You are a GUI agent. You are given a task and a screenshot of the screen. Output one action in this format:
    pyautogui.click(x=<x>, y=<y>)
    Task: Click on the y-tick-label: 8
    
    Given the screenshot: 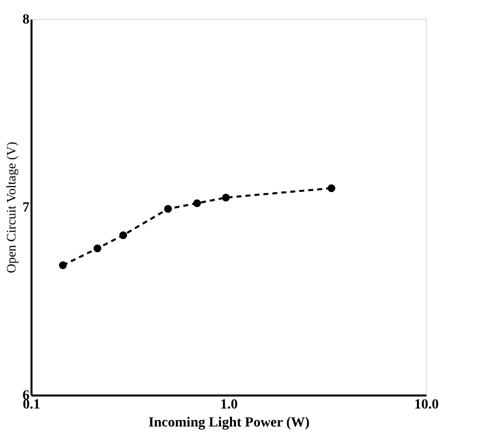 What is the action you would take?
    pyautogui.click(x=26, y=20)
    